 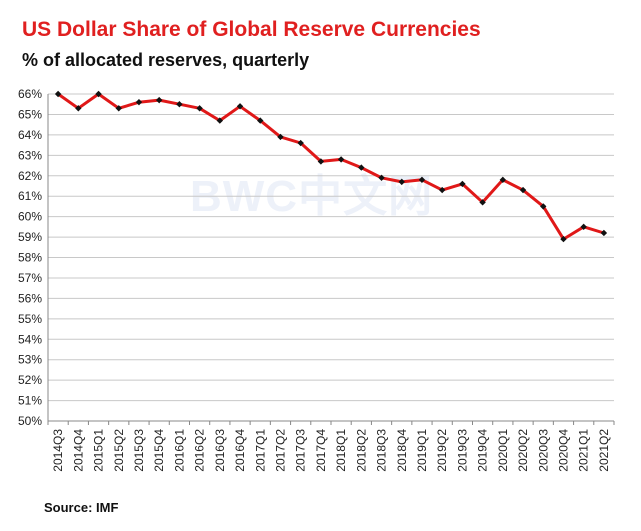 What do you see at coordinates (402, 450) in the screenshot?
I see `x-tick-label: 2018Q4` at bounding box center [402, 450].